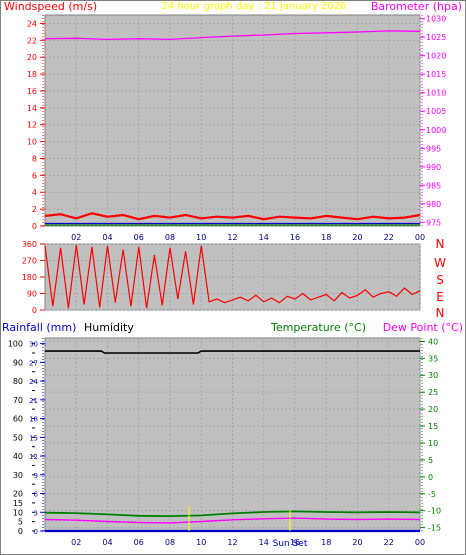  Describe the element at coordinates (29, 277) in the screenshot. I see `p2-left-tick-2: 180` at that location.